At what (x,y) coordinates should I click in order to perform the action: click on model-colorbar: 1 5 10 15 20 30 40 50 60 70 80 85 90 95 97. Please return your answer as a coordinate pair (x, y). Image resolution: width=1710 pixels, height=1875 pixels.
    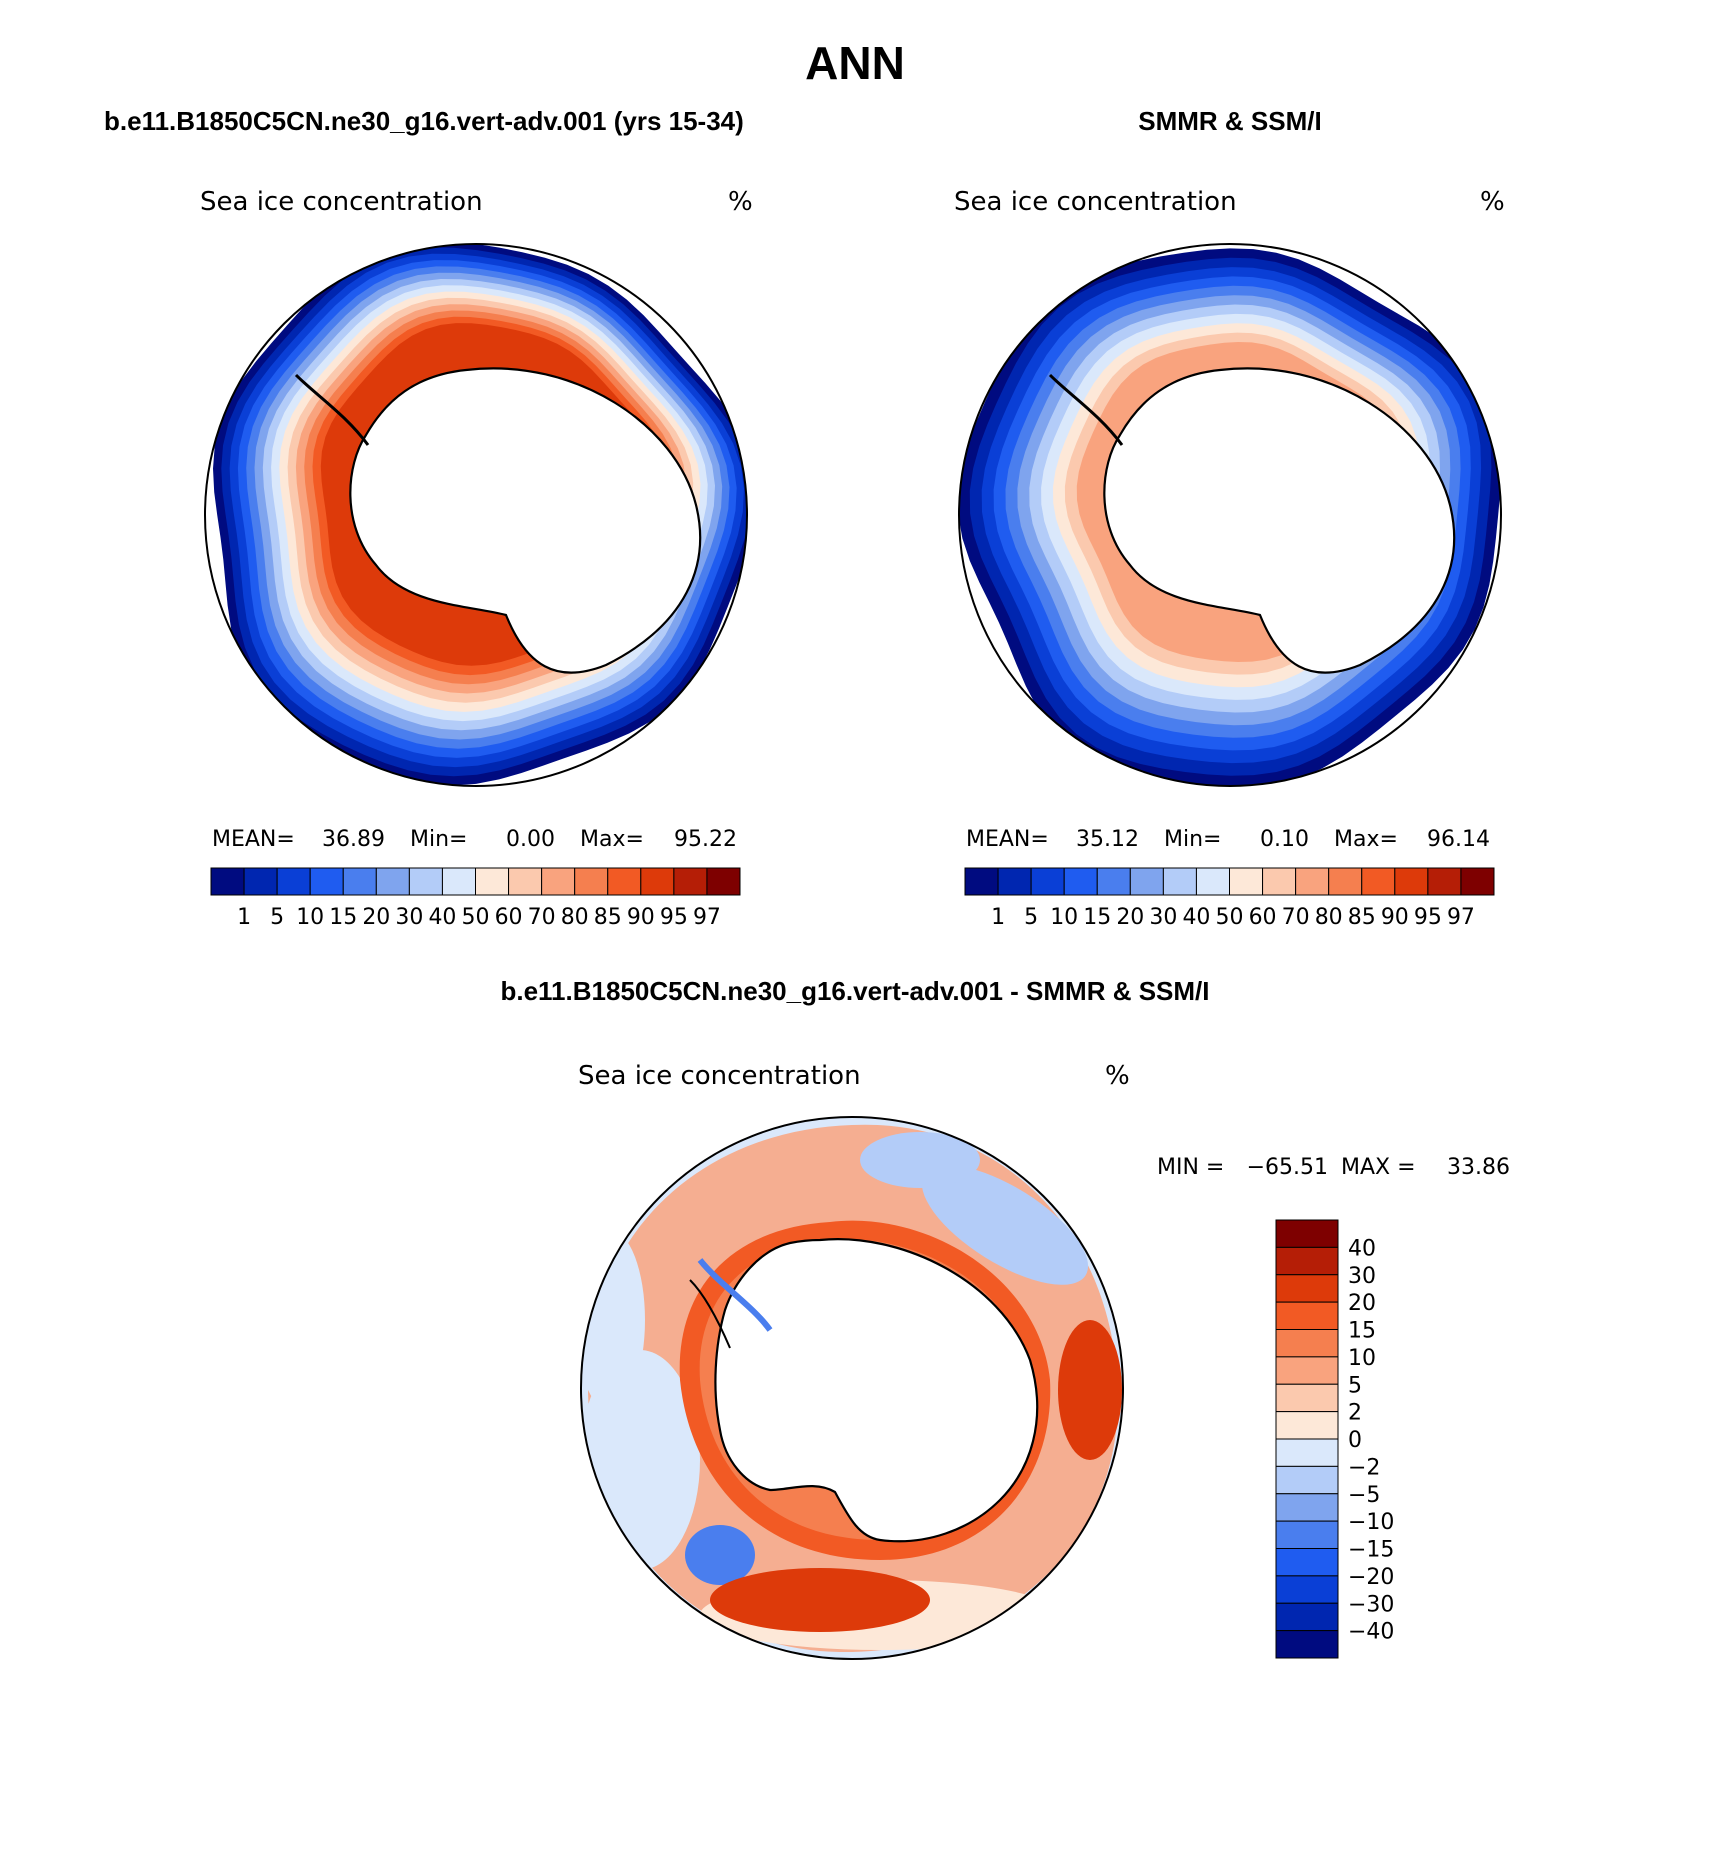
    Looking at the image, I should click on (475, 898).